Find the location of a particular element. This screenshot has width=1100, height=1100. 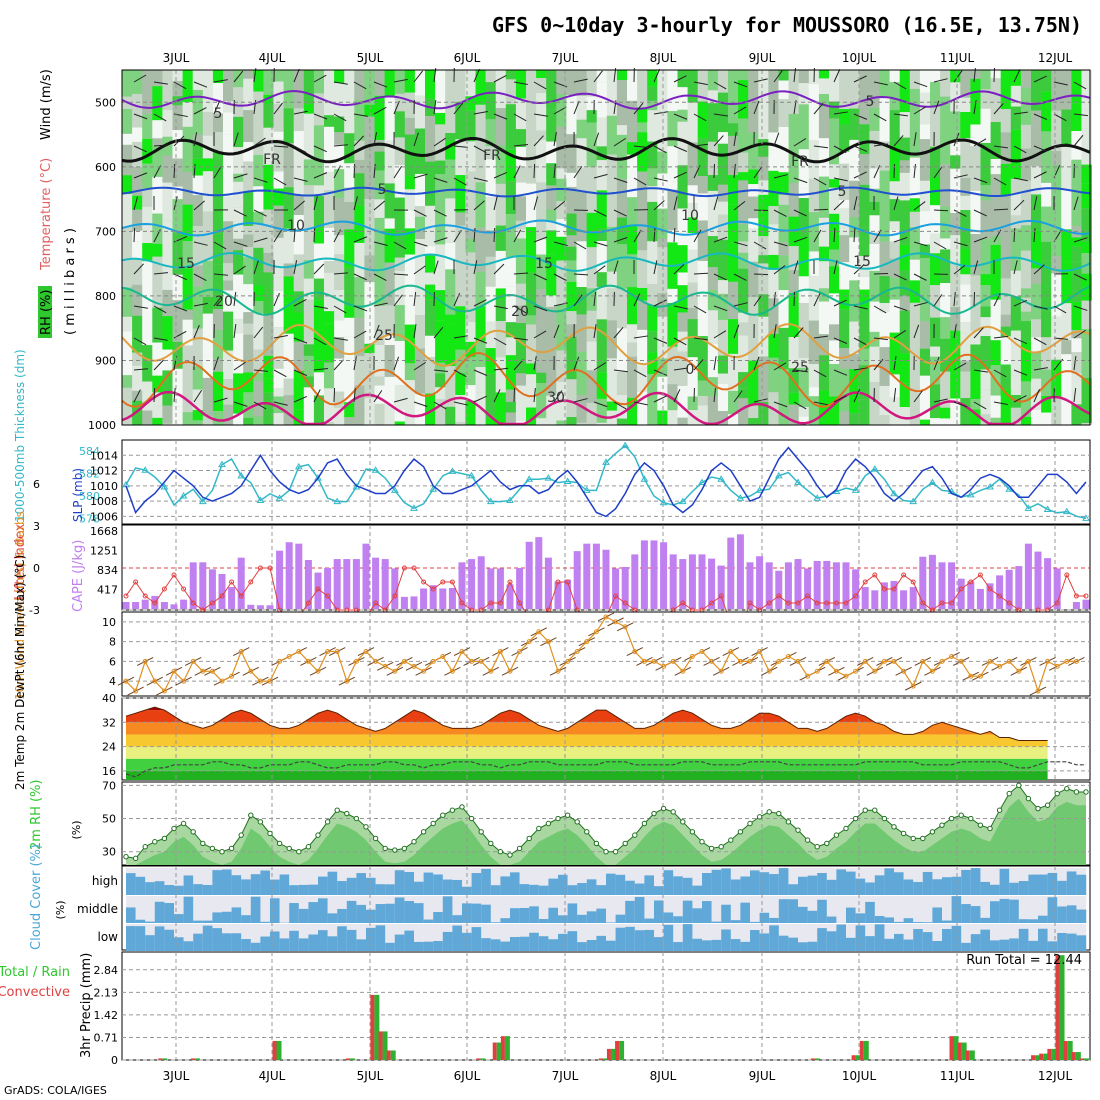

series-slp is located at coordinates (606, 482).